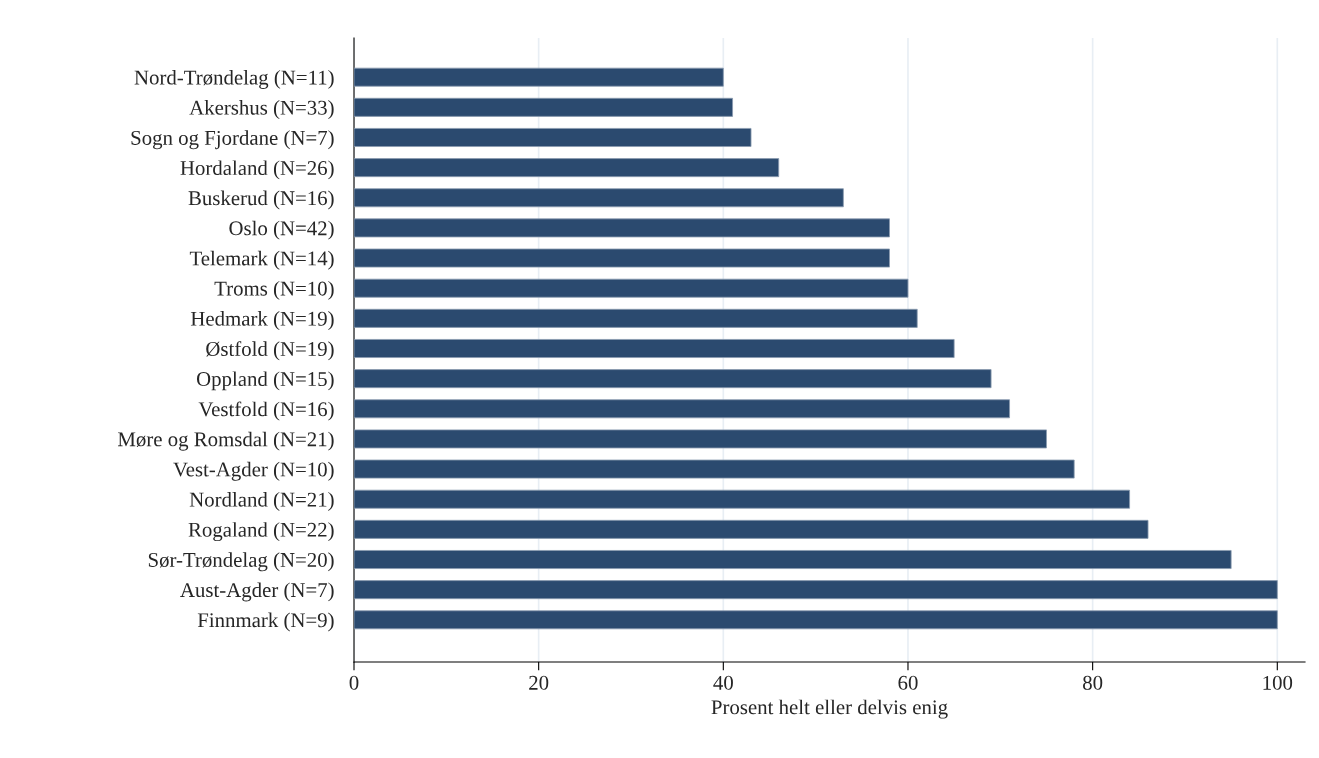 This screenshot has height=758, width=1319. I want to click on y-tick-label: Sogn og Fjordane (N=7), so click(232, 140).